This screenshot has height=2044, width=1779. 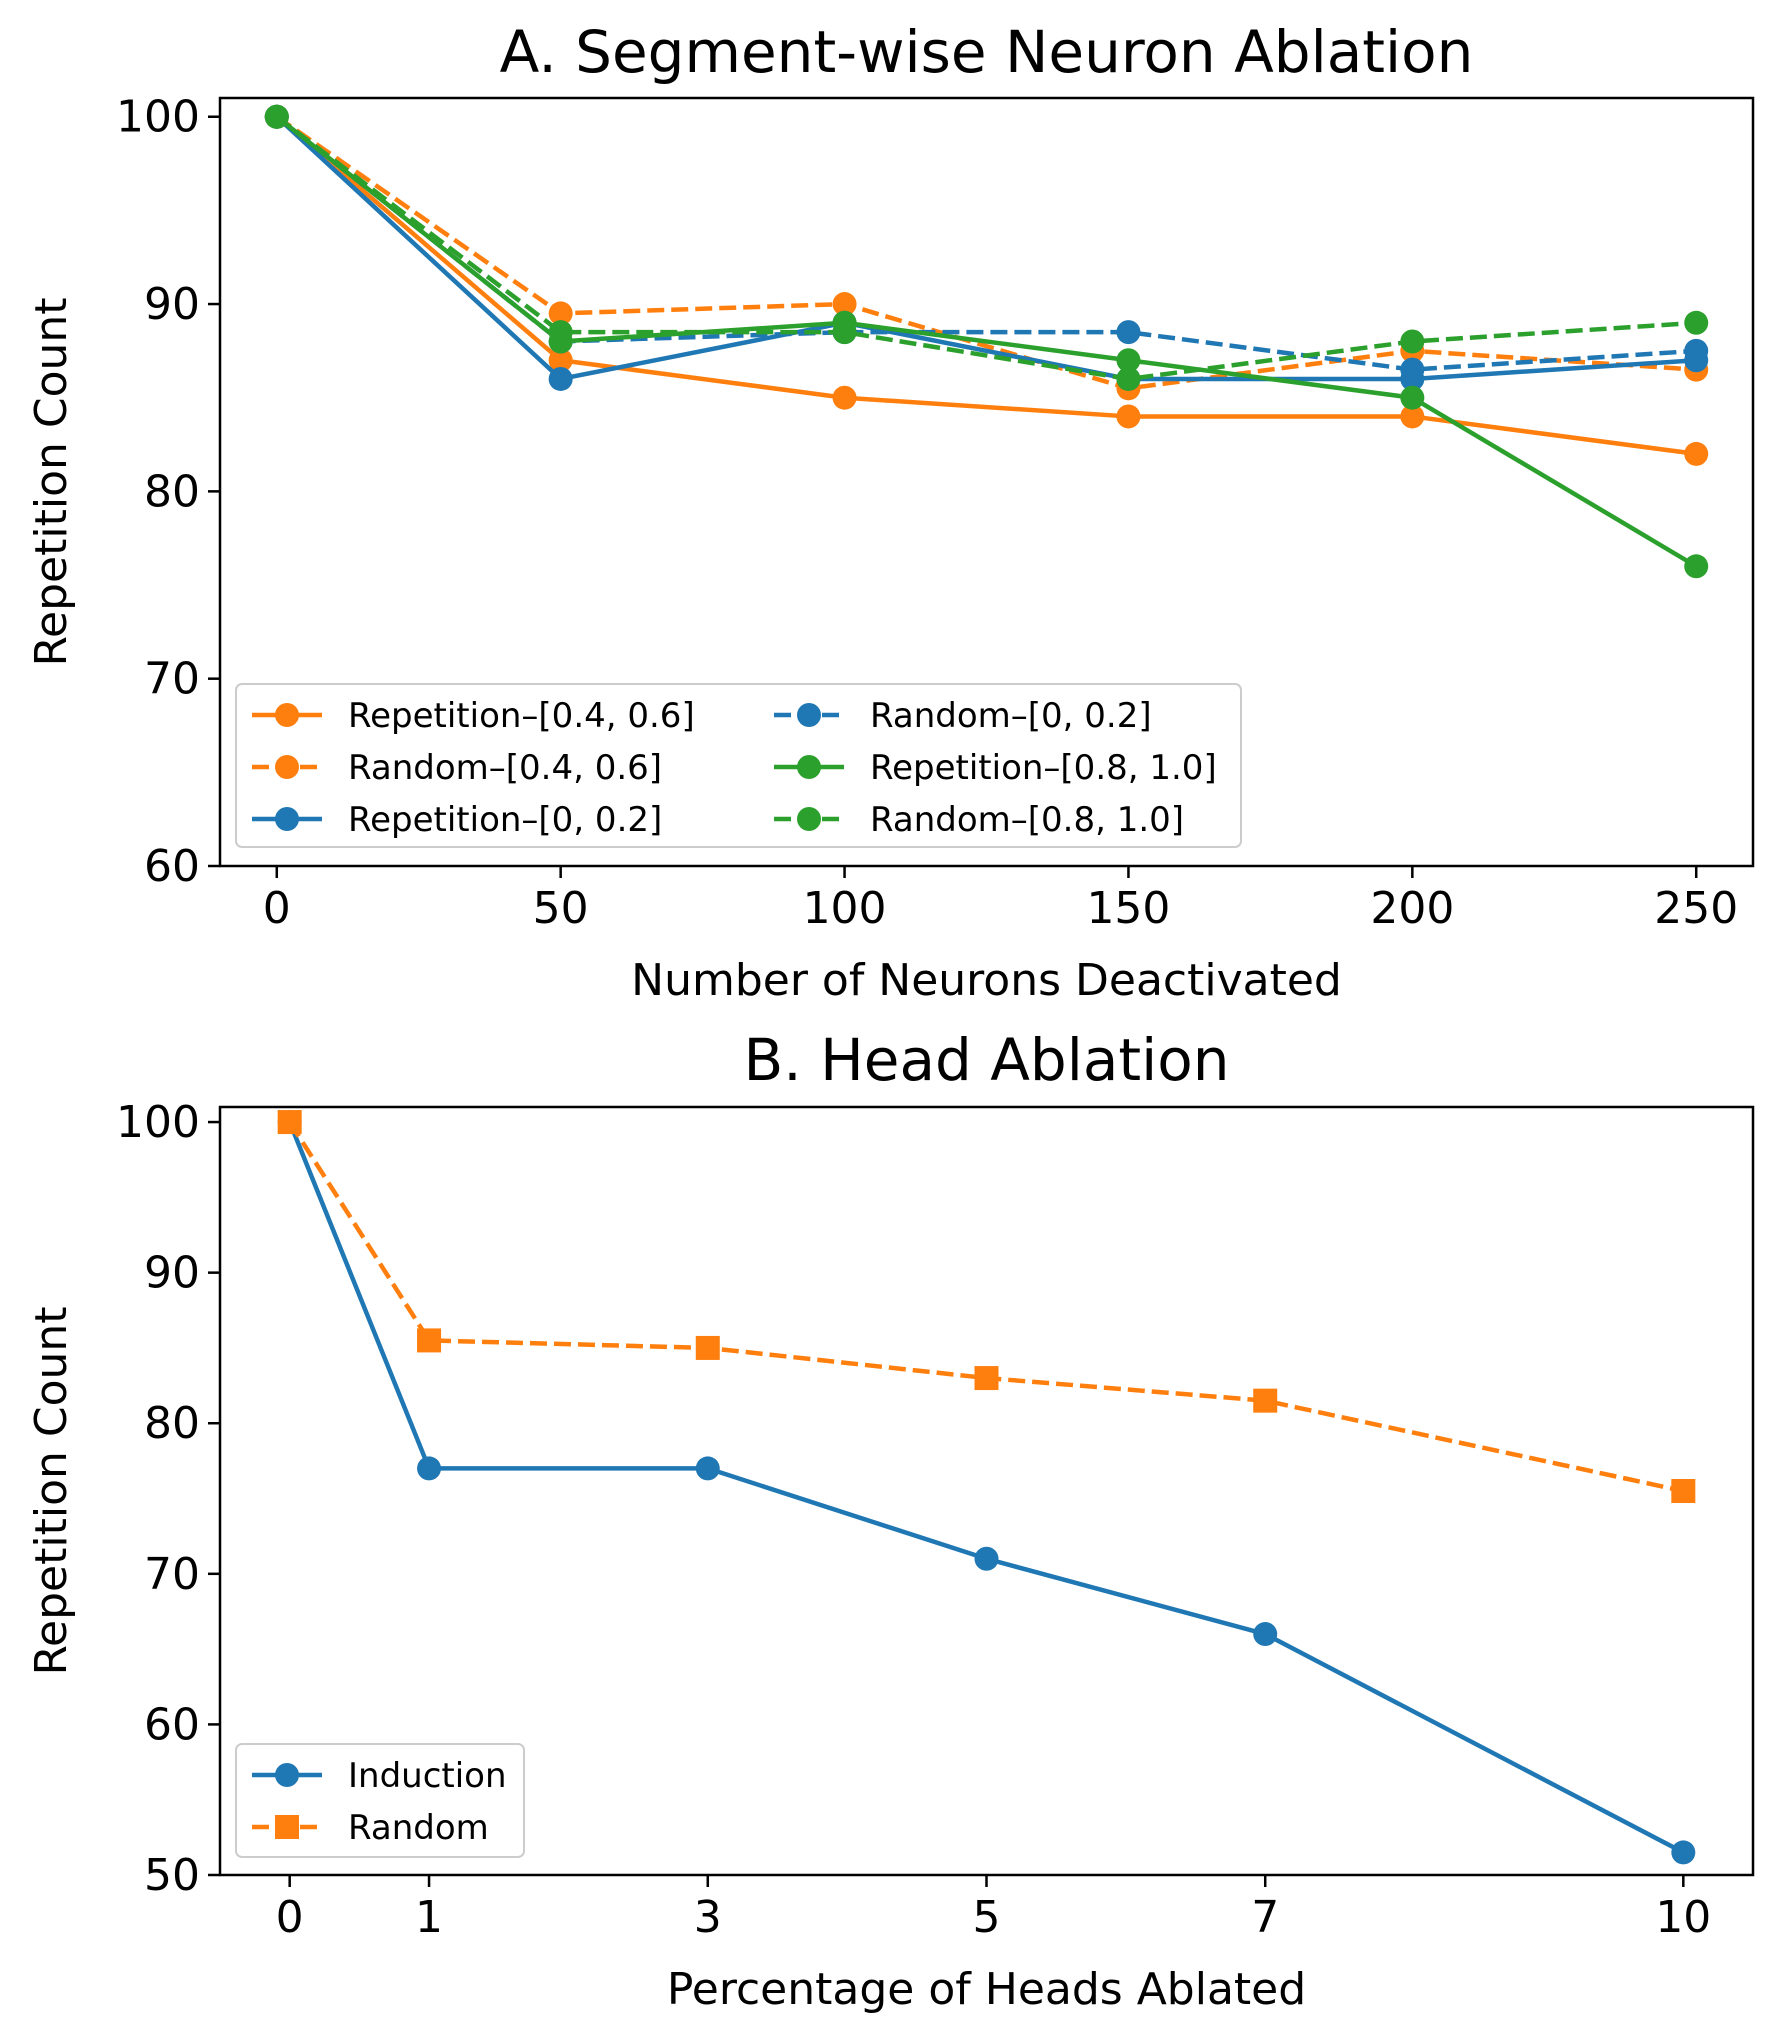 I want to click on legend-item: Repetition–[0.4, 0.6], so click(x=473, y=716).